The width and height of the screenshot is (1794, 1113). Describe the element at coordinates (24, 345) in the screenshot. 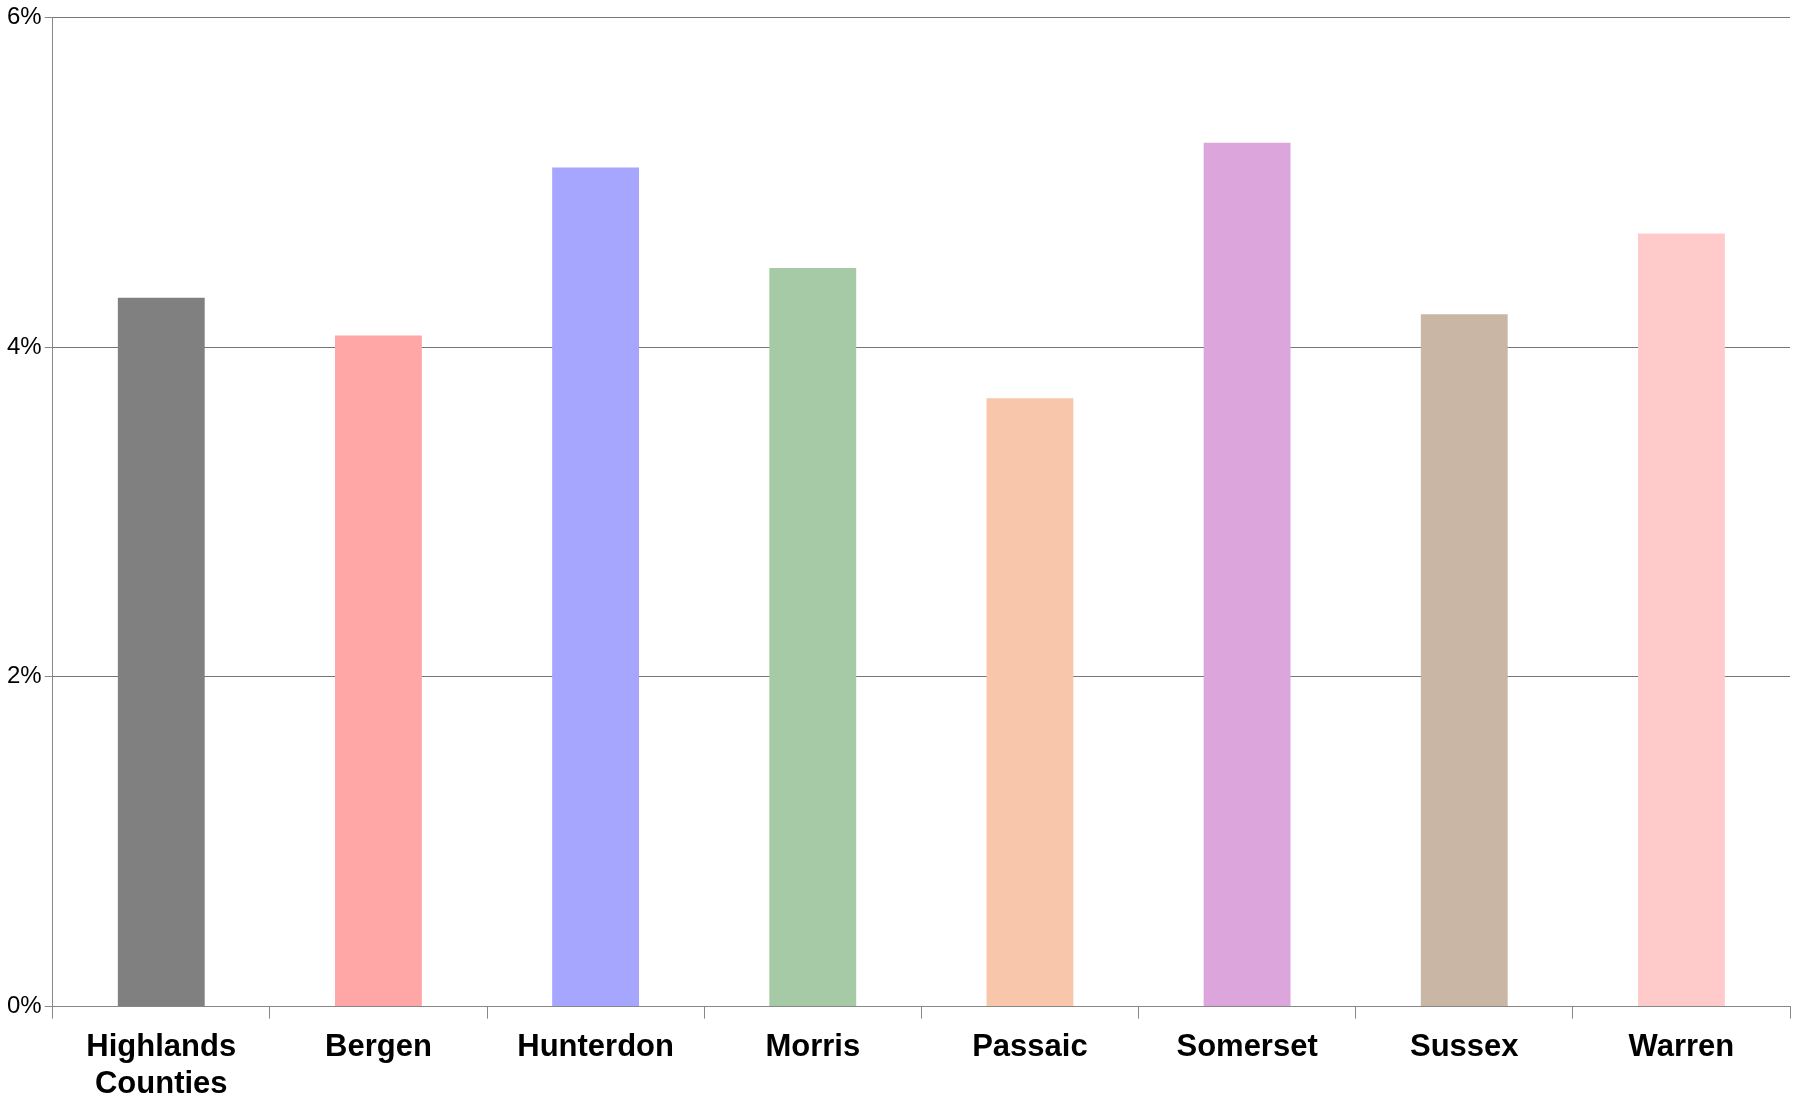

I see `y-tick-label: 4%` at that location.